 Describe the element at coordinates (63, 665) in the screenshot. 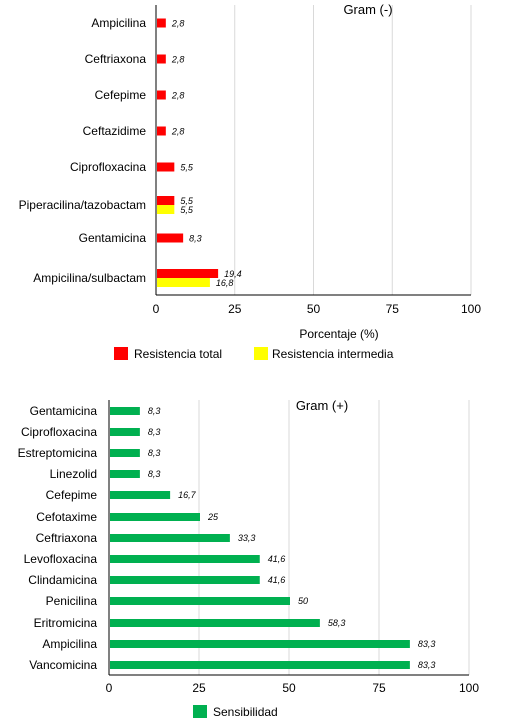

I see `gram-positive-category-vancomicina: Vancomicina` at that location.